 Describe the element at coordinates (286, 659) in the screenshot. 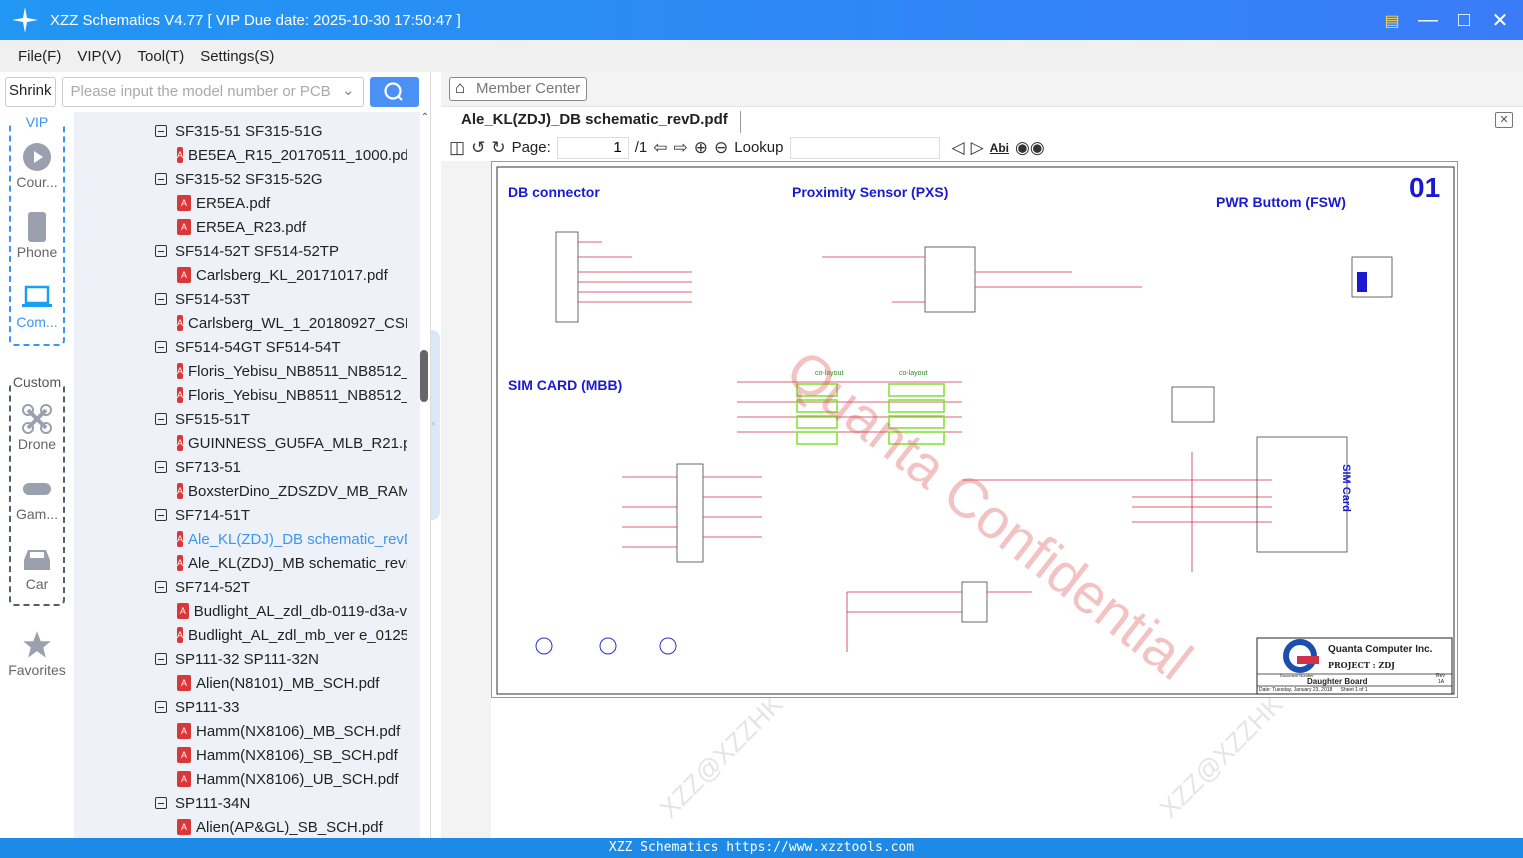

I see `tree-group: SP111-32 SP111-32N` at that location.